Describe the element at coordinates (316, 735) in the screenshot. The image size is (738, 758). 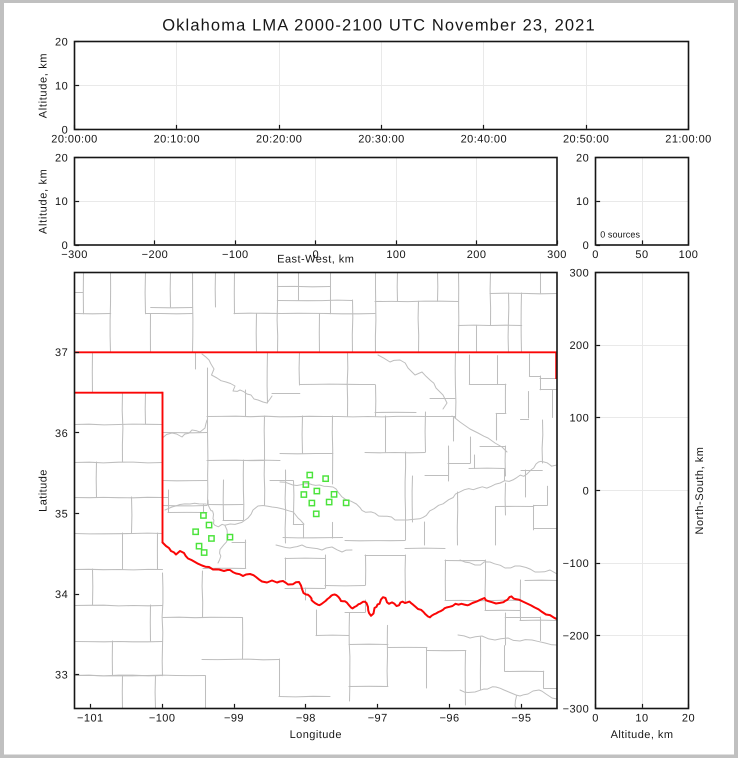
I see `svg-text: Longitude` at that location.